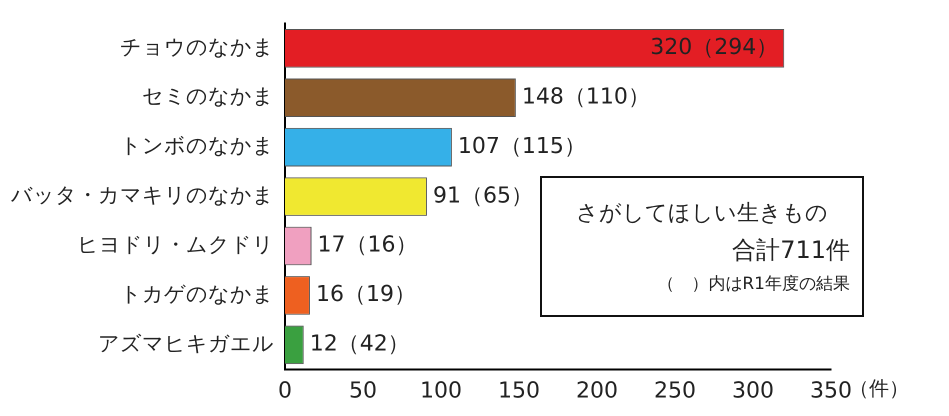  I want to click on y-tick-label: バッタ・カマキリのなかま, so click(142, 195).